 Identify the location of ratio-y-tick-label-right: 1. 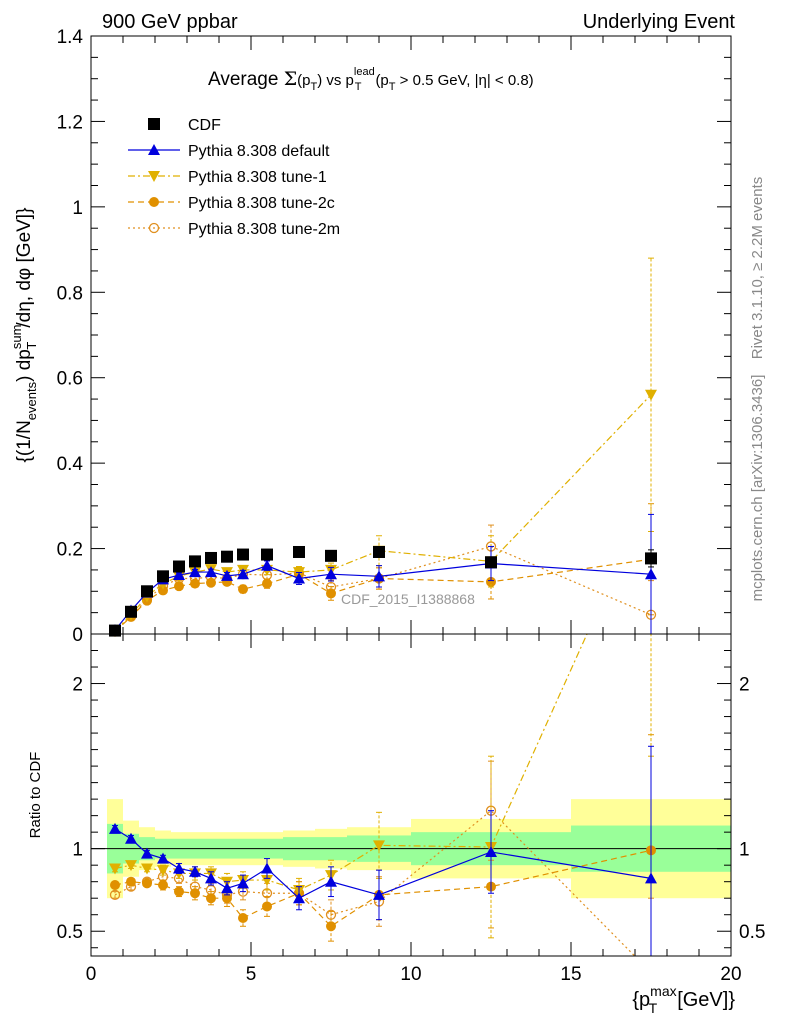
(744, 850).